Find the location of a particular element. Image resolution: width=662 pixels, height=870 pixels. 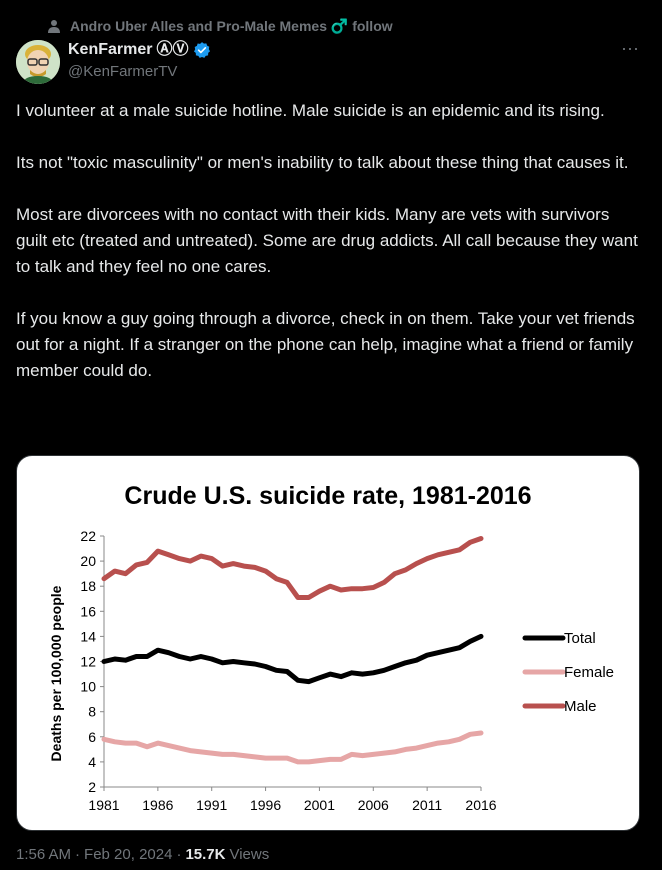

x-tick-label: 2006 is located at coordinates (373, 805).